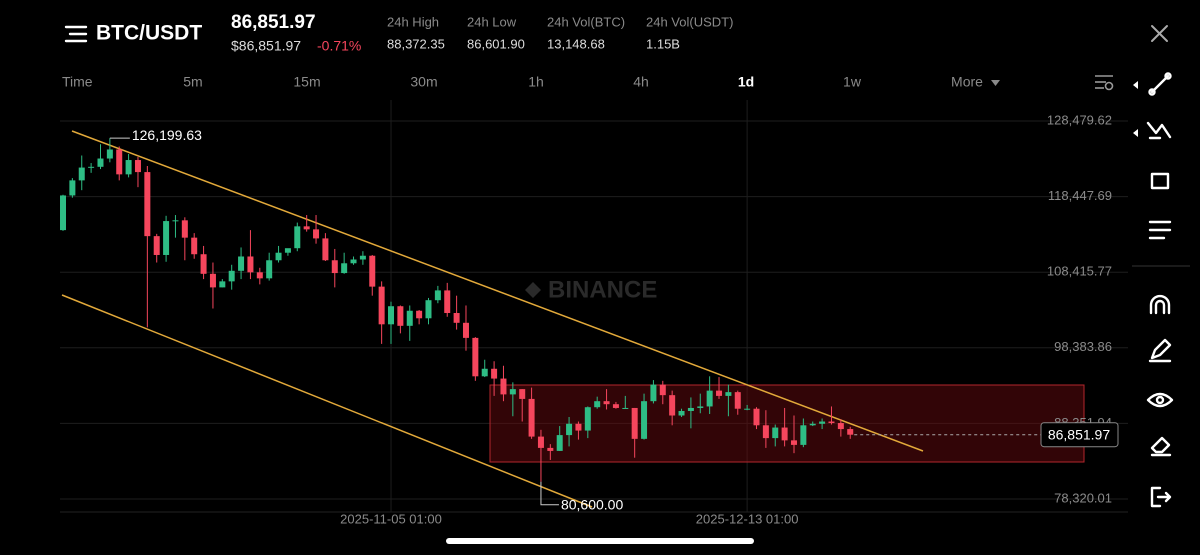 The image size is (1200, 555). I want to click on settings-icon, so click(1104, 83).